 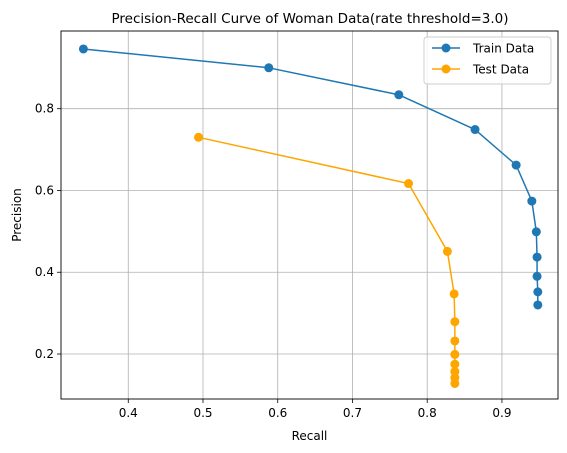 I want to click on legend: Train Data Test Data, so click(x=487, y=60).